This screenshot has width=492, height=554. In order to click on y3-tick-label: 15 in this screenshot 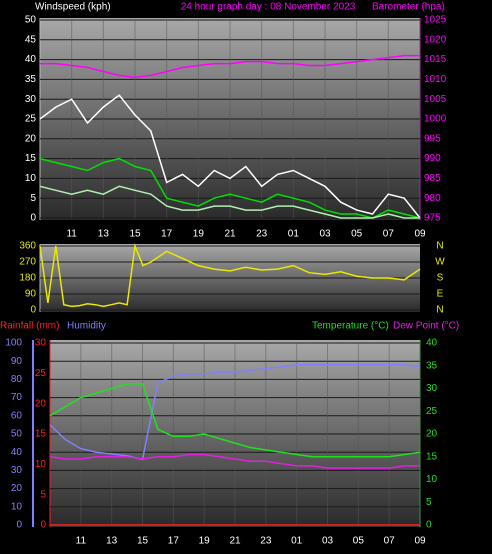, I will do `click(41, 434)`.